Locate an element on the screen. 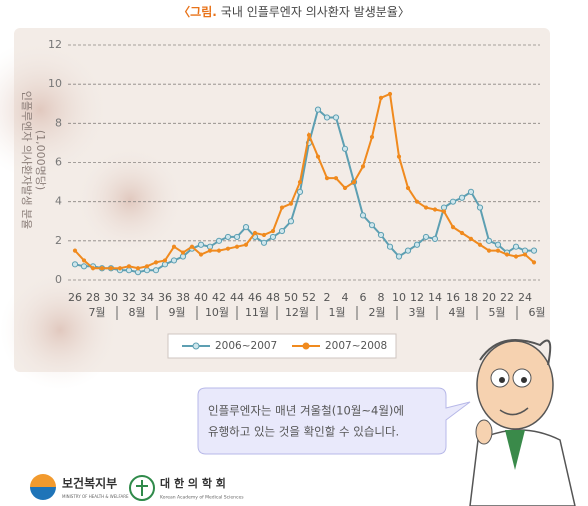 The width and height of the screenshot is (588, 506). ministry-name-en: MINISTRY OF HEALTH & WELFARE is located at coordinates (95, 496).